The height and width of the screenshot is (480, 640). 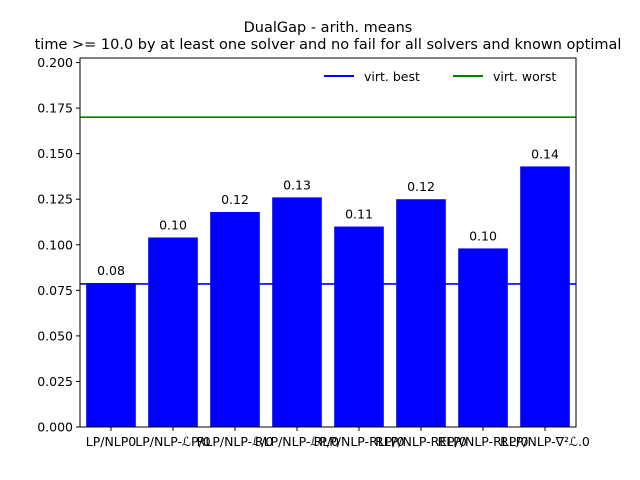 What do you see at coordinates (173, 441) in the screenshot?
I see `x-tick-label: LP/NLP-ℒP/0` at bounding box center [173, 441].